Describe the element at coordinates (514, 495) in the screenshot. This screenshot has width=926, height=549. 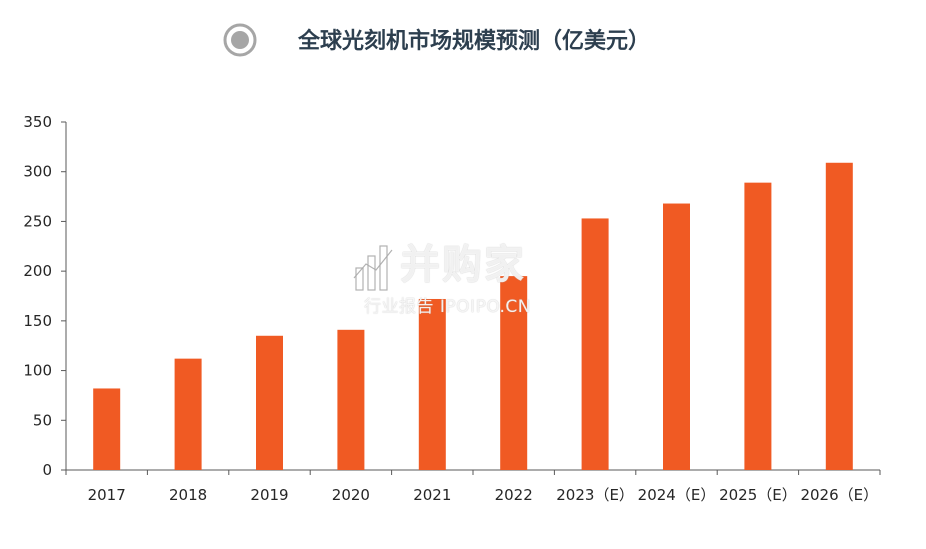
I see `x-tick-label: 2022` at that location.